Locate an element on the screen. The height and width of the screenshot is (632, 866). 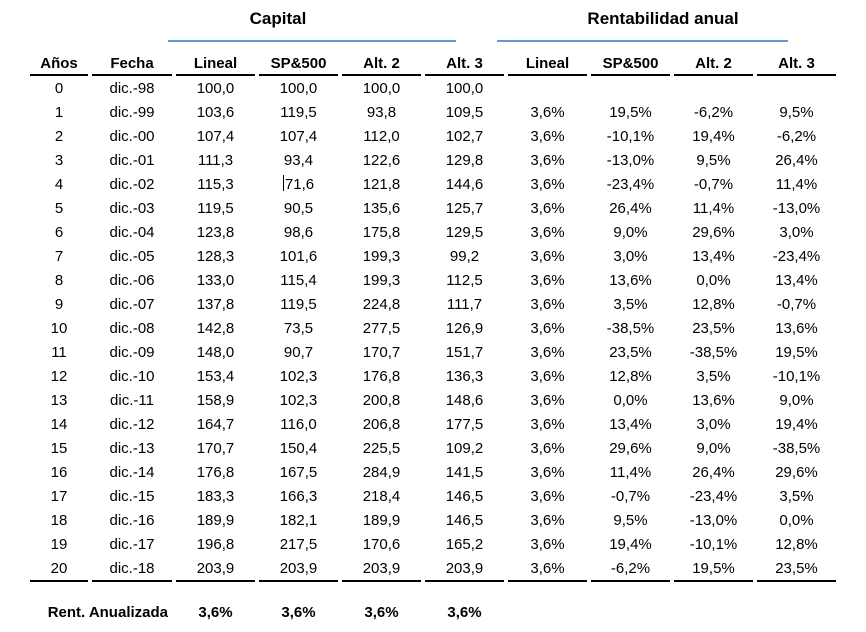
cell: dic.-05 is located at coordinates (132, 256).